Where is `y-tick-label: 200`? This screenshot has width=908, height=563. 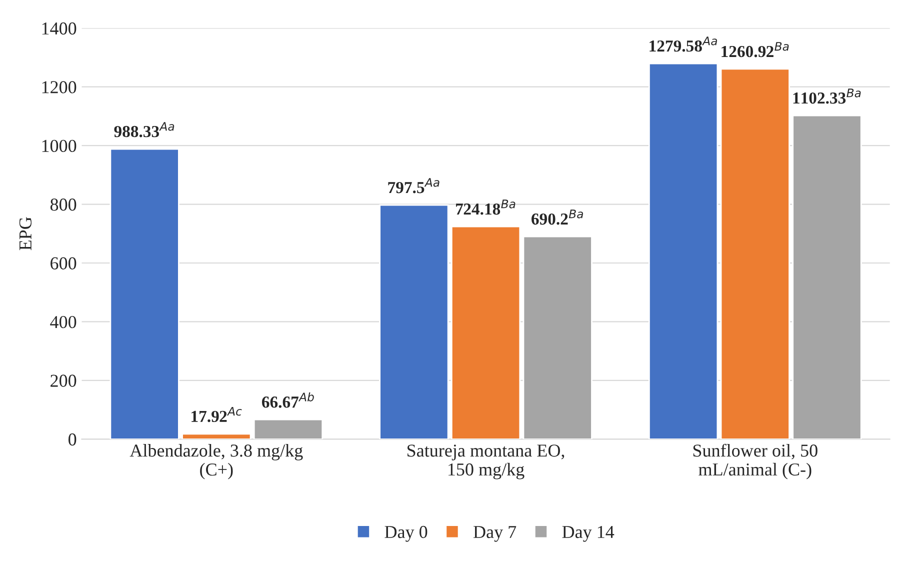 y-tick-label: 200 is located at coordinates (63, 380).